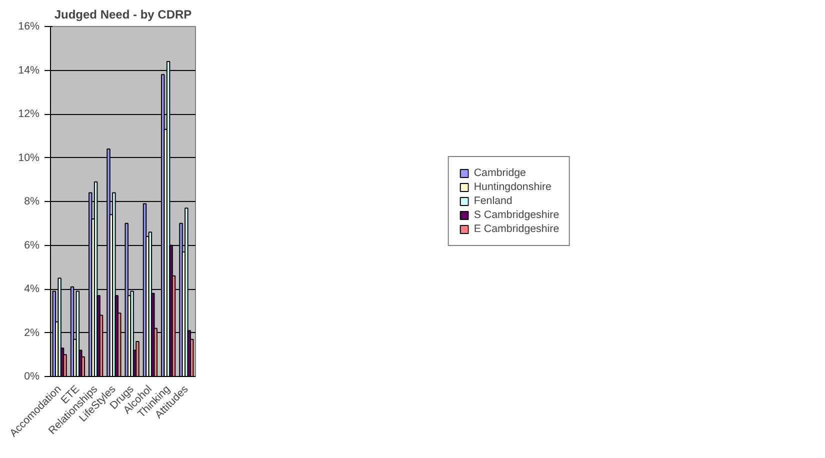 This screenshot has height=458, width=825. What do you see at coordinates (29, 26) in the screenshot?
I see `y-tick-label: 16%` at bounding box center [29, 26].